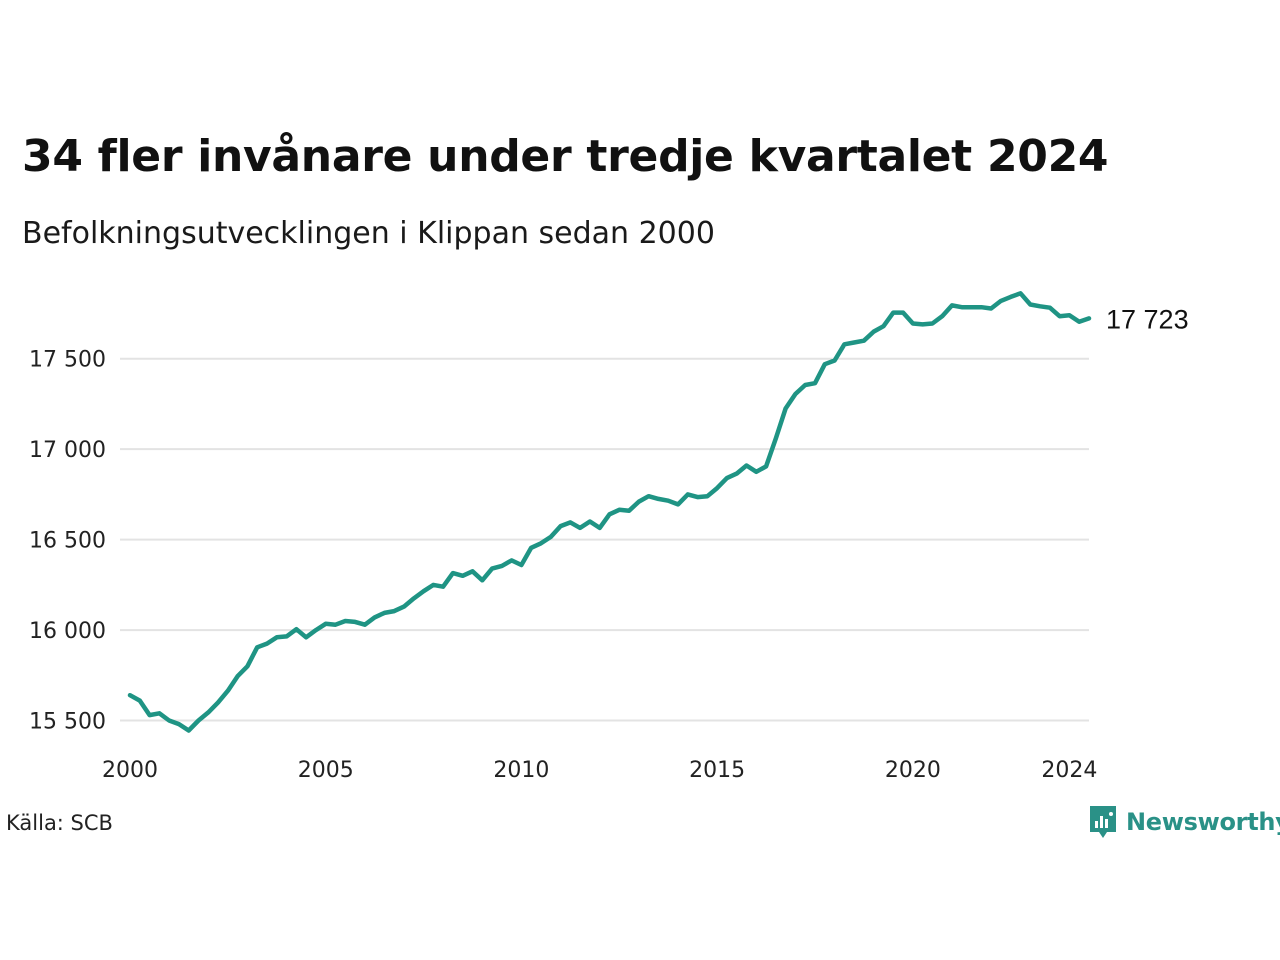 Image resolution: width=1280 pixels, height=960 pixels. What do you see at coordinates (326, 770) in the screenshot?
I see `x-tick-label: 2005` at bounding box center [326, 770].